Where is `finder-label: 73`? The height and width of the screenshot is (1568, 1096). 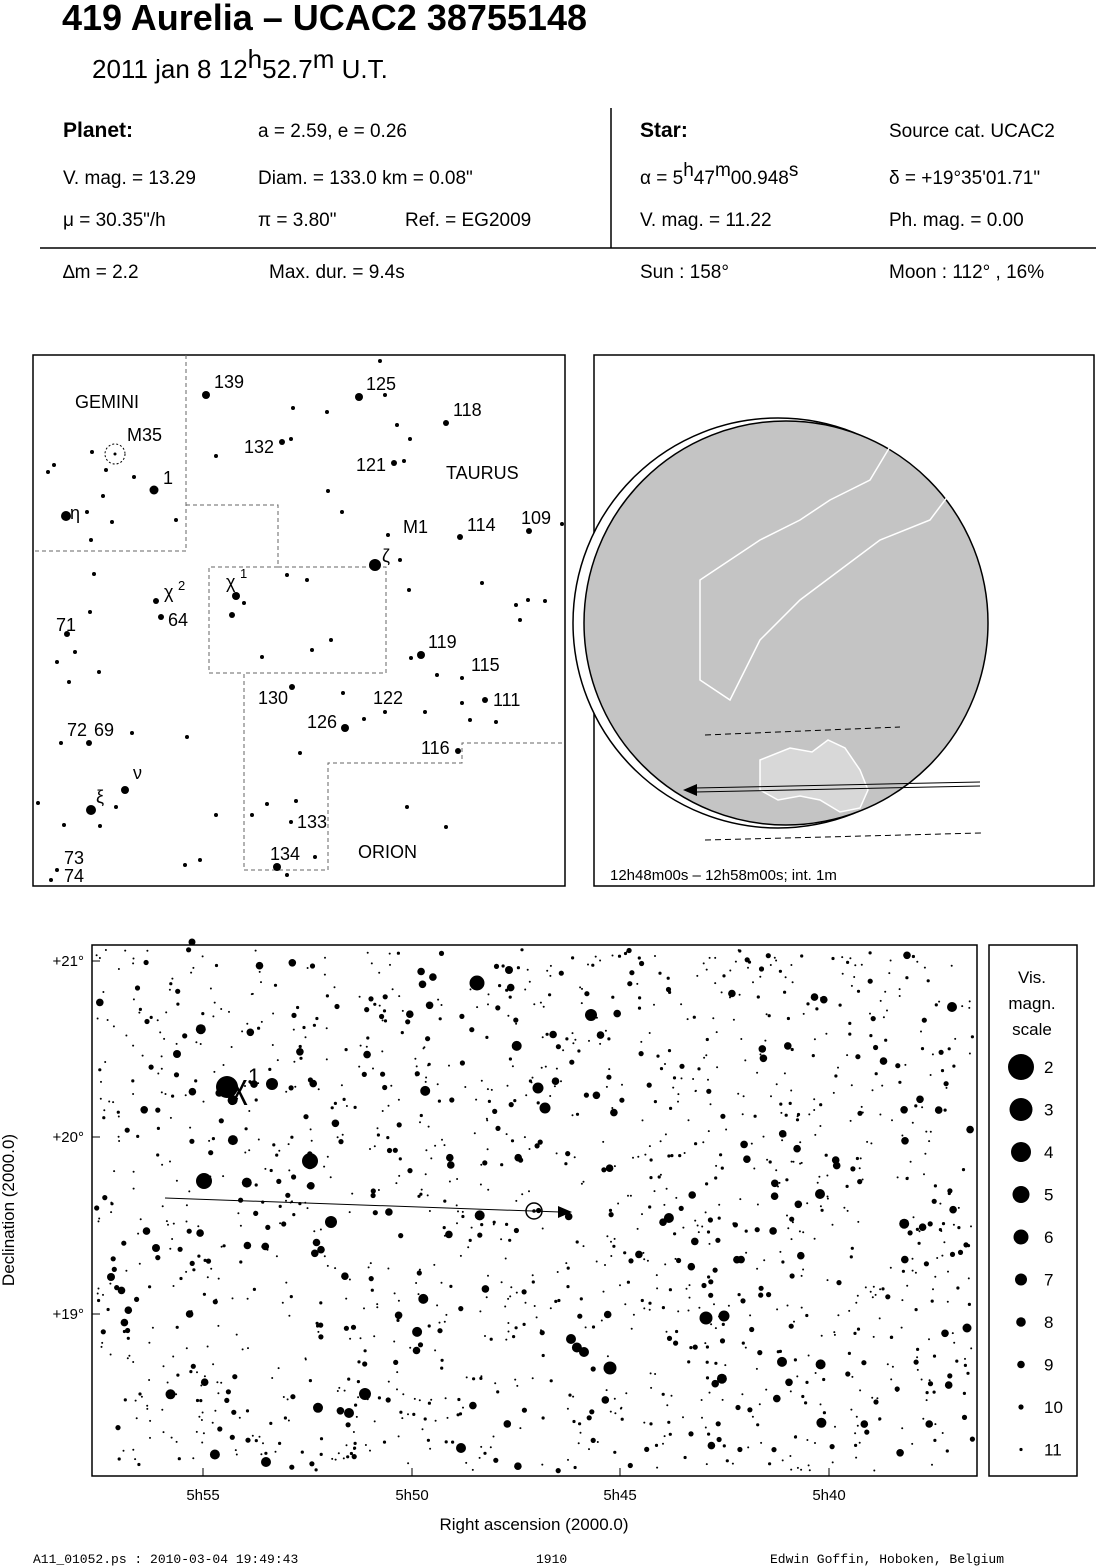 finder-label: 73 is located at coordinates (74, 858).